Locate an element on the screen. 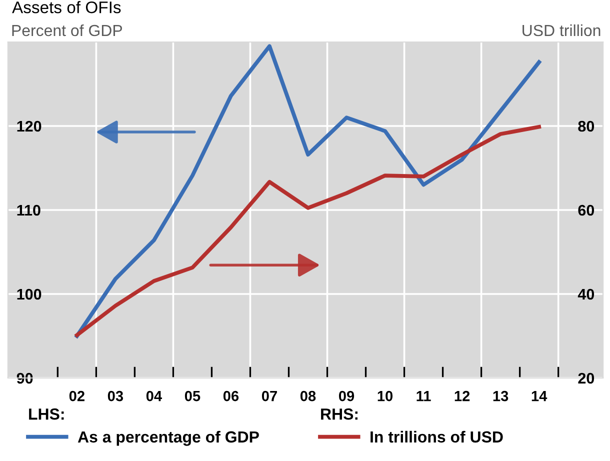 This screenshot has height=461, width=610. legend-label: As a percentage of GDP is located at coordinates (168, 438).